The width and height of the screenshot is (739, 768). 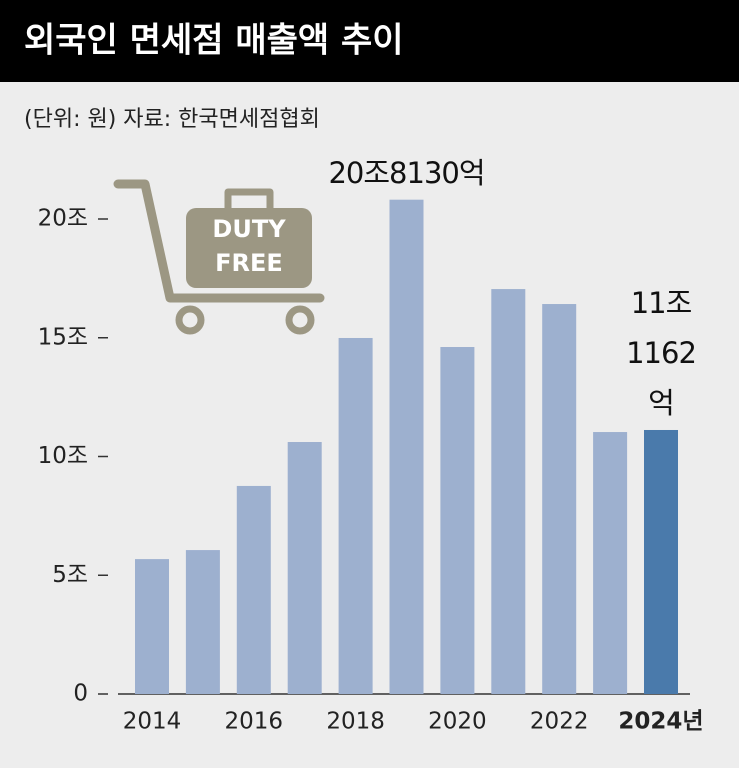 I want to click on x-tick-label: 2024년, so click(x=660, y=722).